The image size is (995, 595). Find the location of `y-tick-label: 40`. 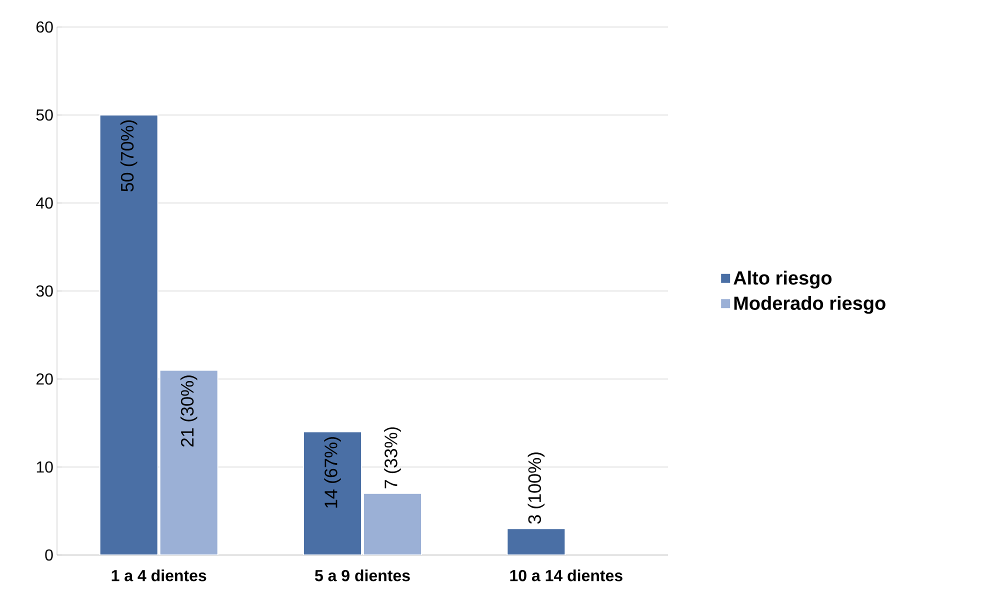

y-tick-label: 40 is located at coordinates (44, 203).